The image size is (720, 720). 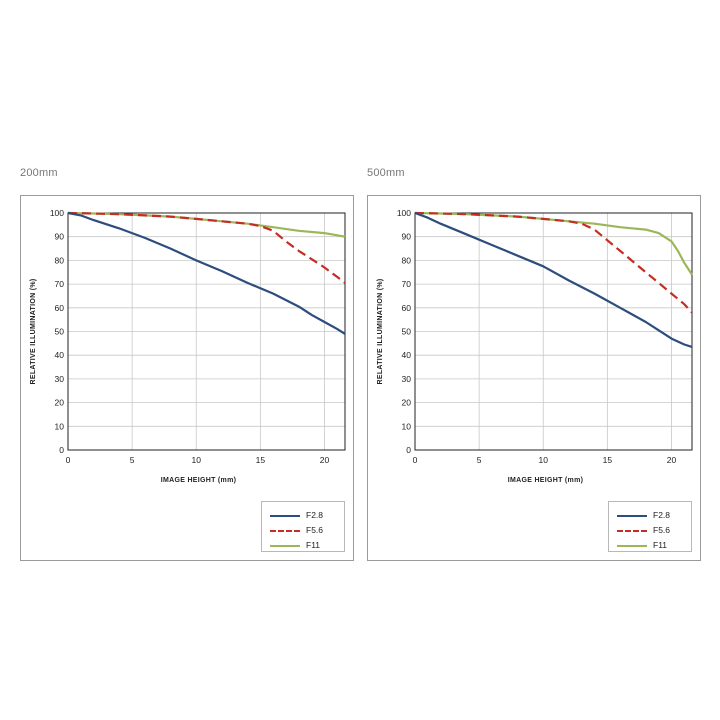 What do you see at coordinates (386, 173) in the screenshot?
I see `chart-caption-500mm: 500mm` at bounding box center [386, 173].